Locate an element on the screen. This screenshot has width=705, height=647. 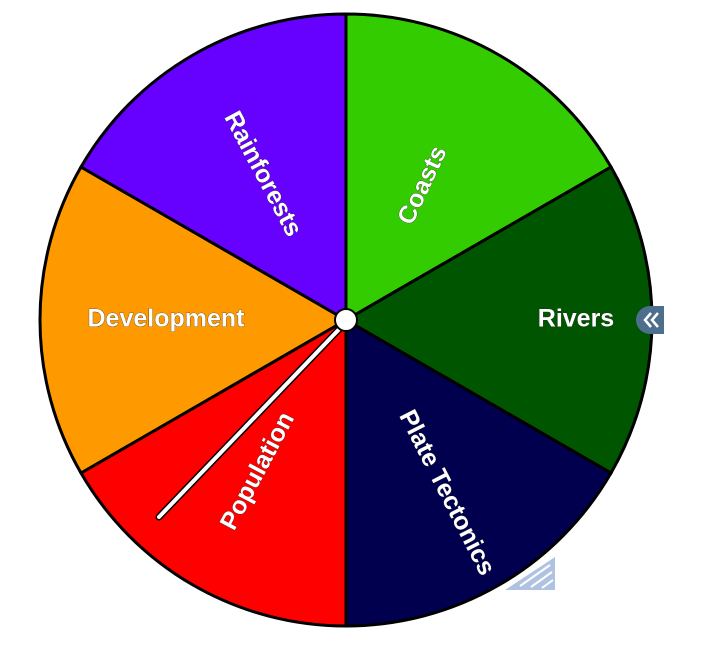
double-chevron-left-icon is located at coordinates (651, 320).